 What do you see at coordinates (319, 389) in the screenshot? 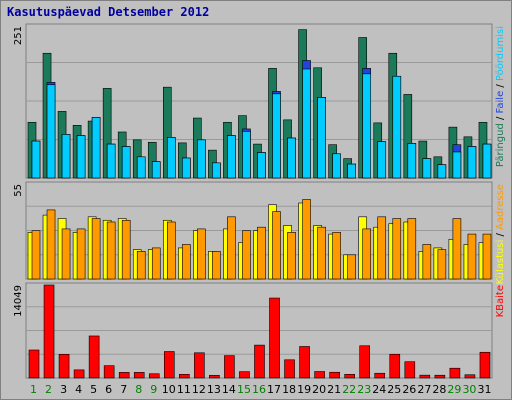
I see `x-tick-label: 20` at bounding box center [319, 389].